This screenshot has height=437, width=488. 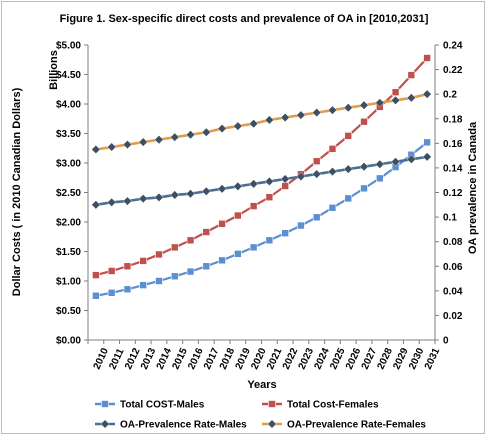 I want to click on y-left-tick-label: $0.50, so click(x=68, y=311).